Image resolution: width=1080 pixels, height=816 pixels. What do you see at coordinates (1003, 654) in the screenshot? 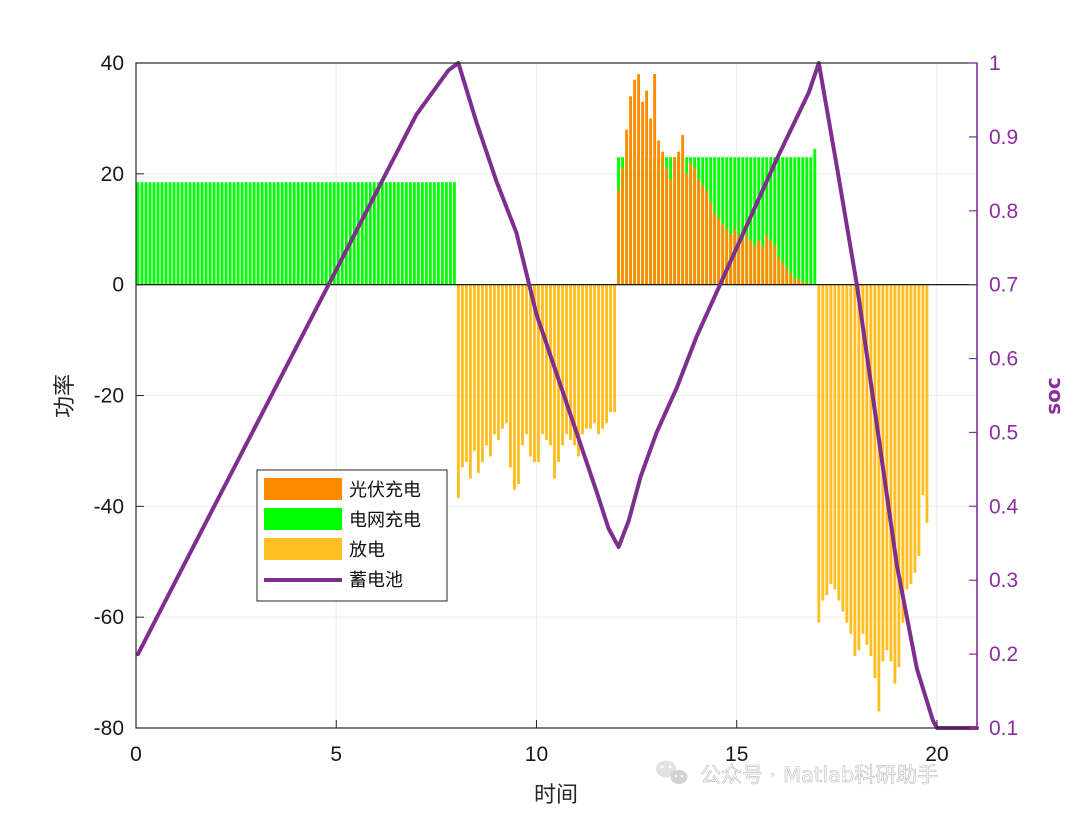
I see `right-tick-label: 0.2` at bounding box center [1003, 654].